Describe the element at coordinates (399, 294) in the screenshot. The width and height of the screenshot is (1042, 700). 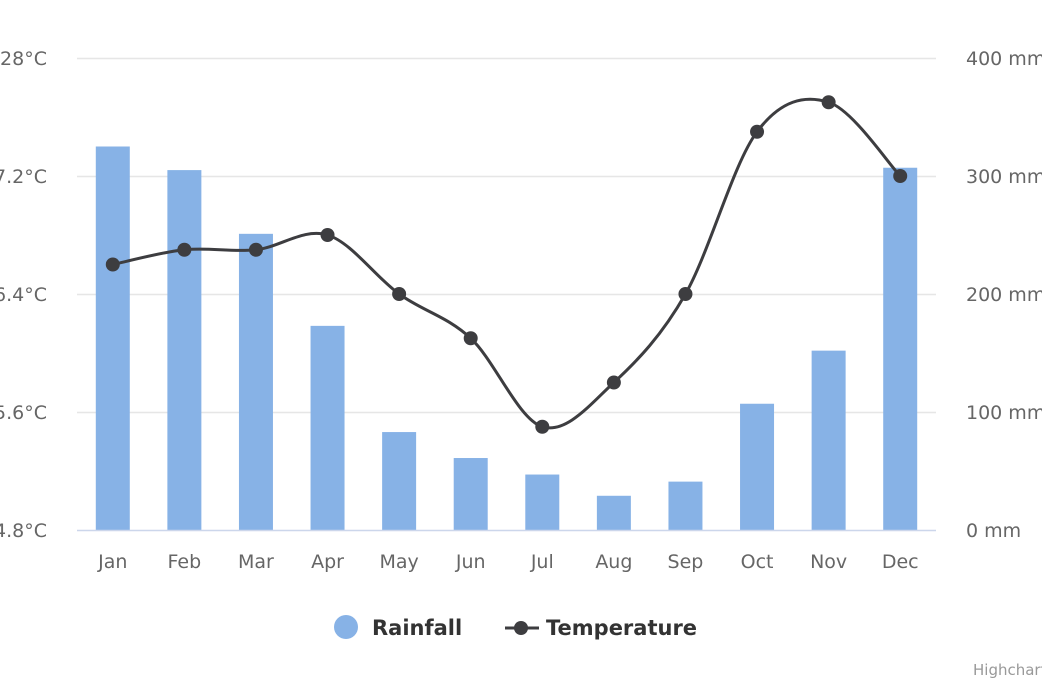
I see `temperature-point-may` at that location.